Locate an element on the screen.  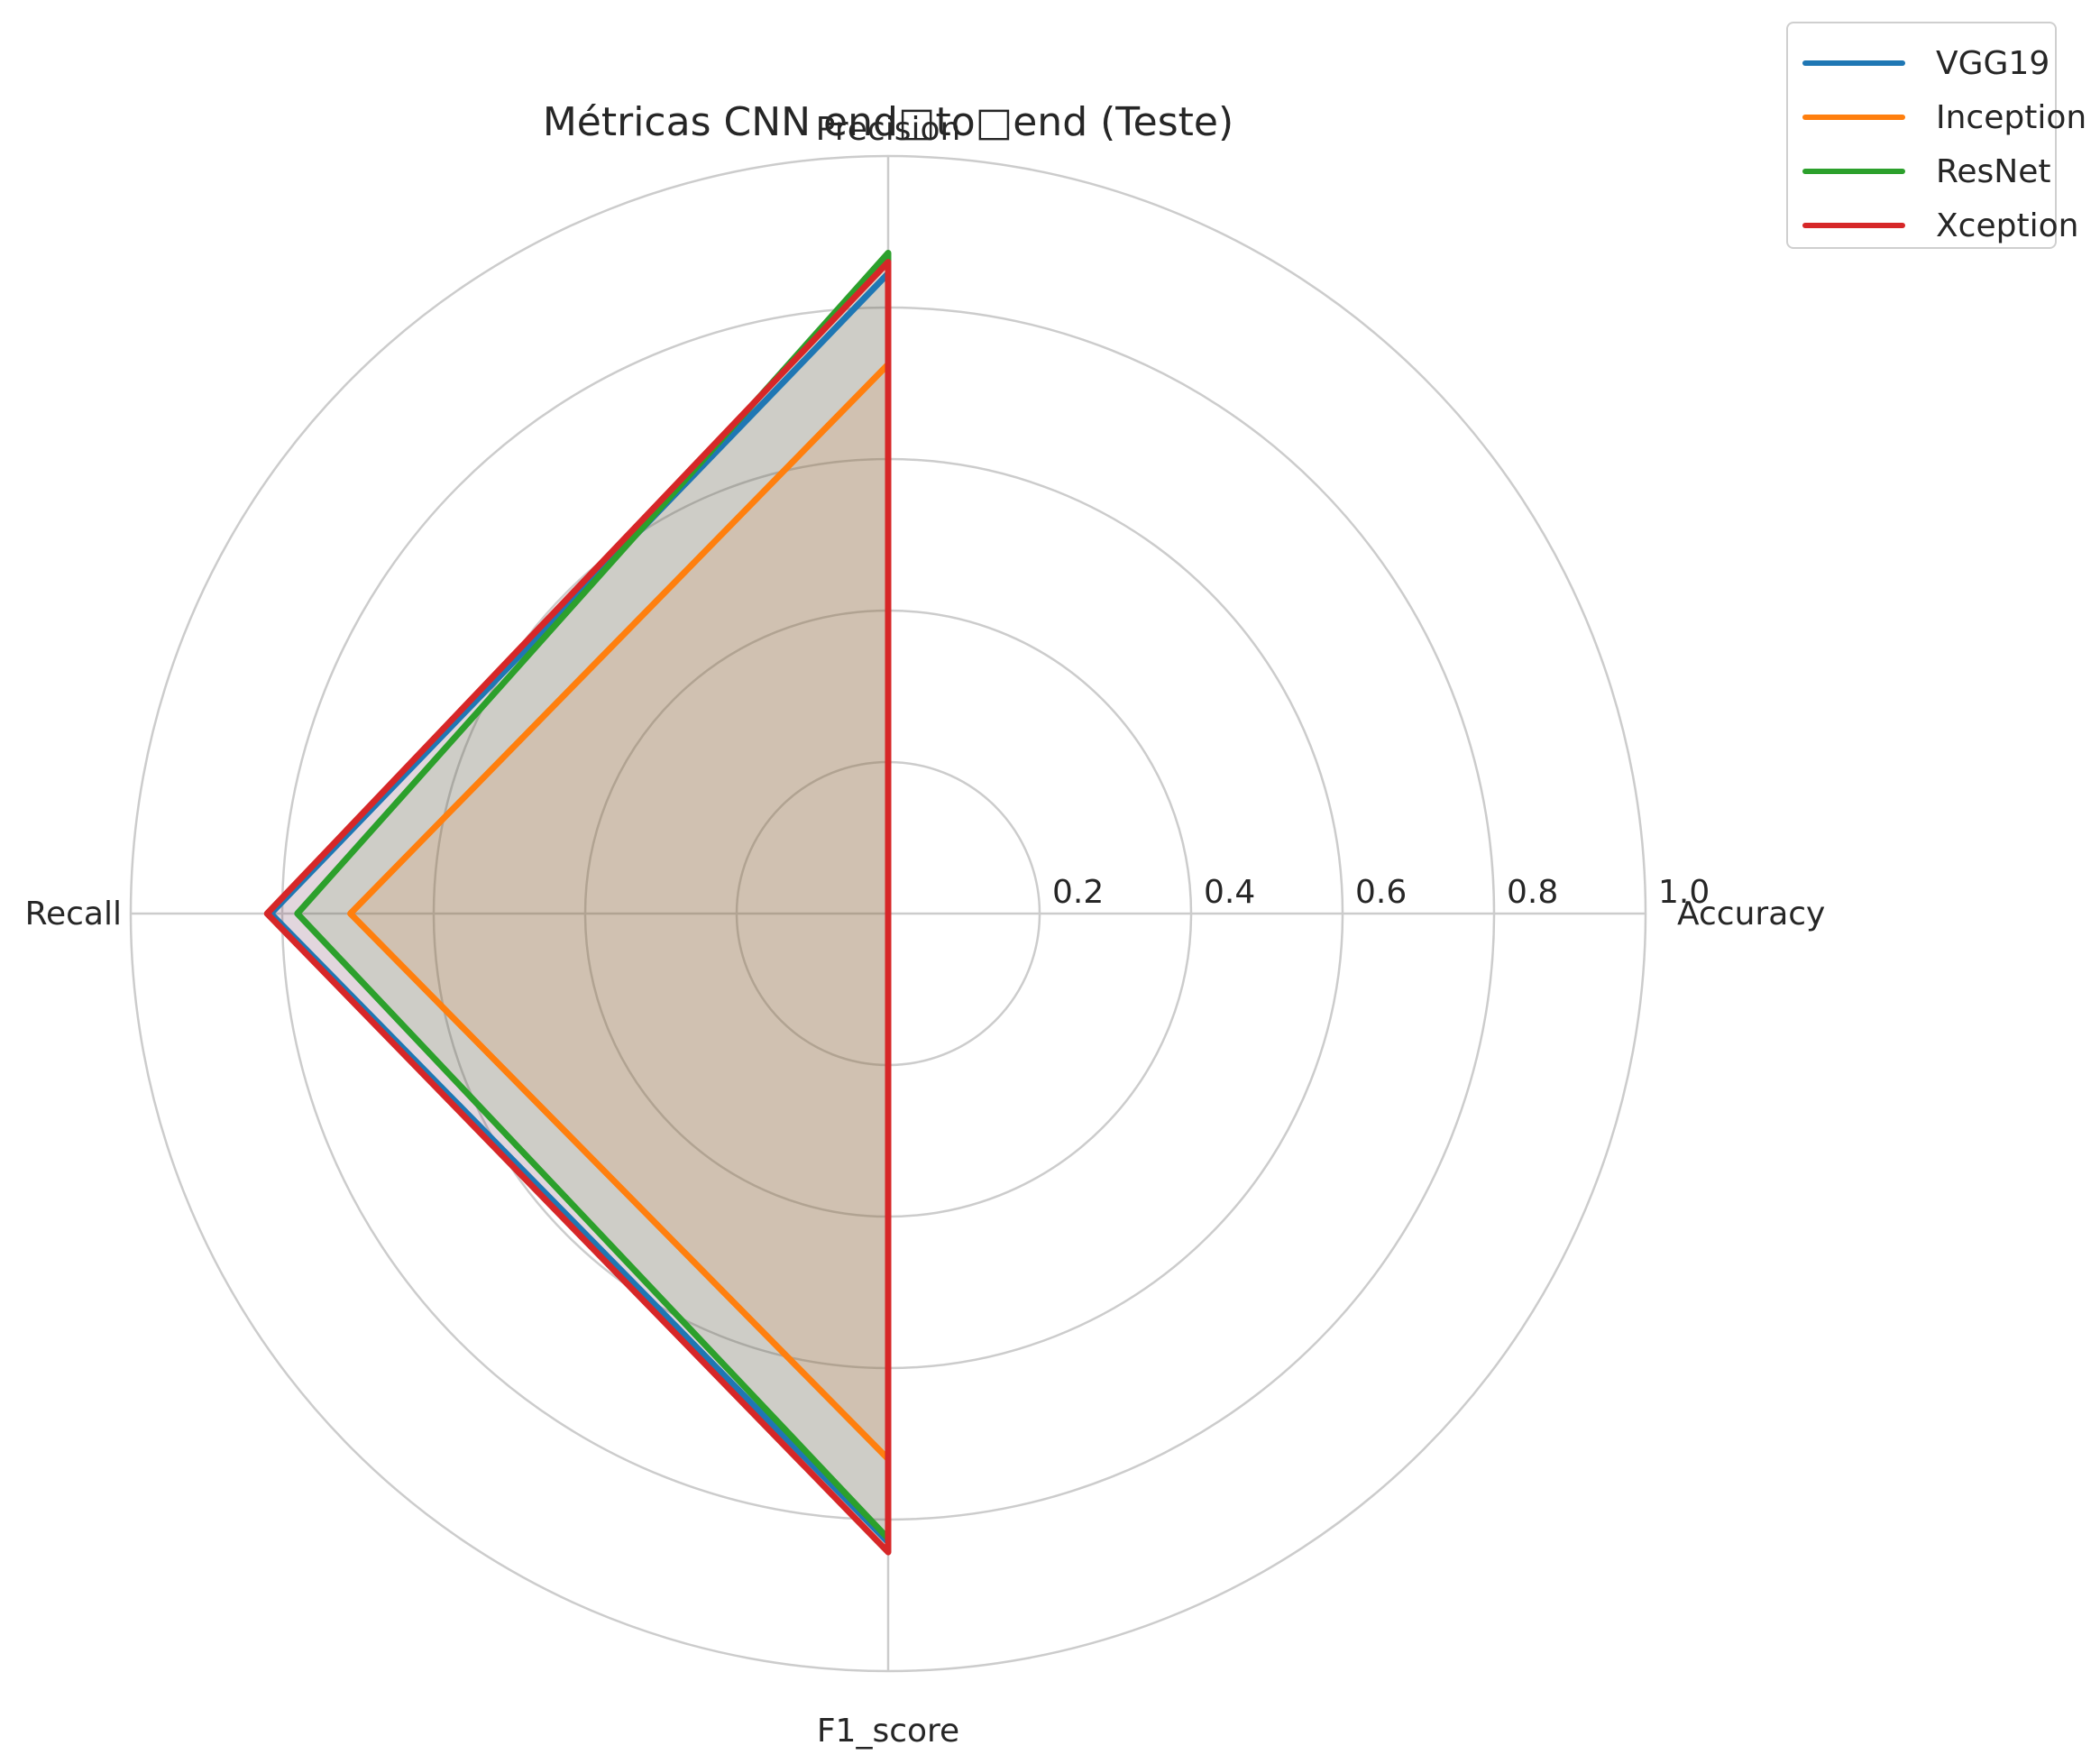
chart-title: Métricas CNN end□to□end (Teste) is located at coordinates (888, 122).